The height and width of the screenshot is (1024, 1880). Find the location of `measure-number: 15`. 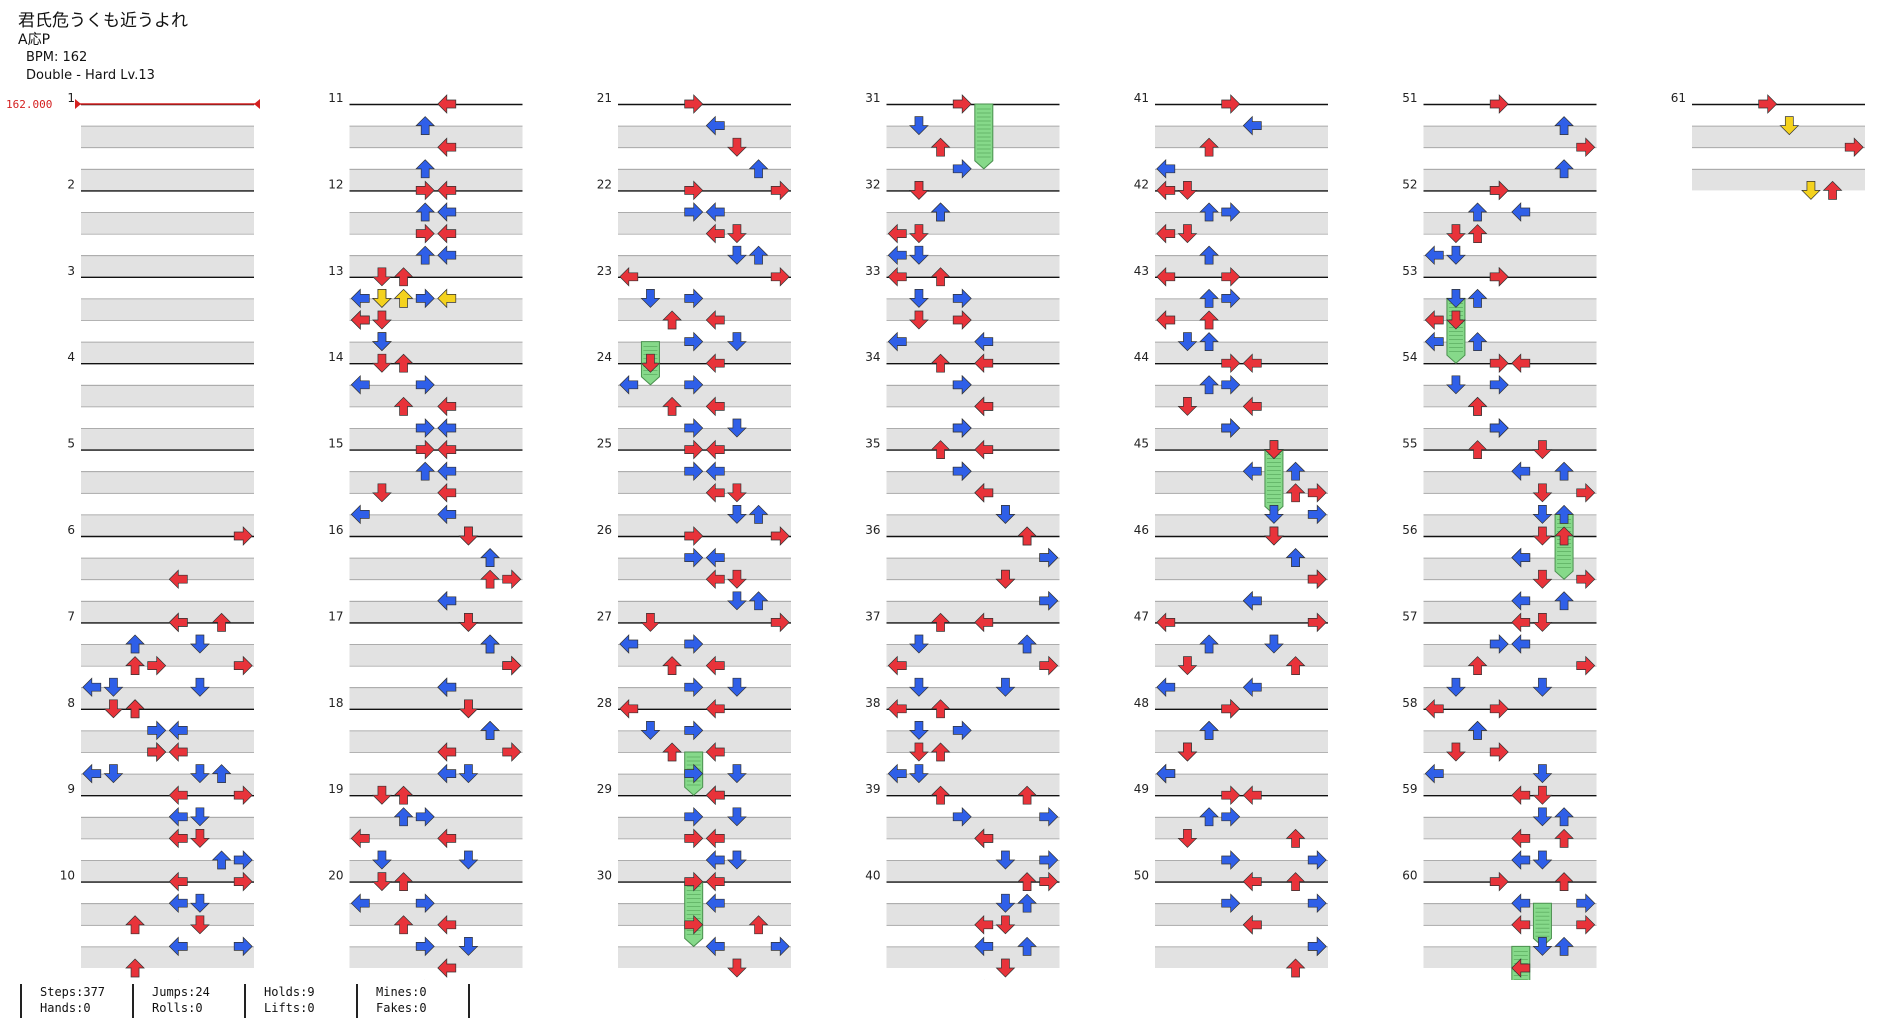

measure-number: 15 is located at coordinates (335, 444).